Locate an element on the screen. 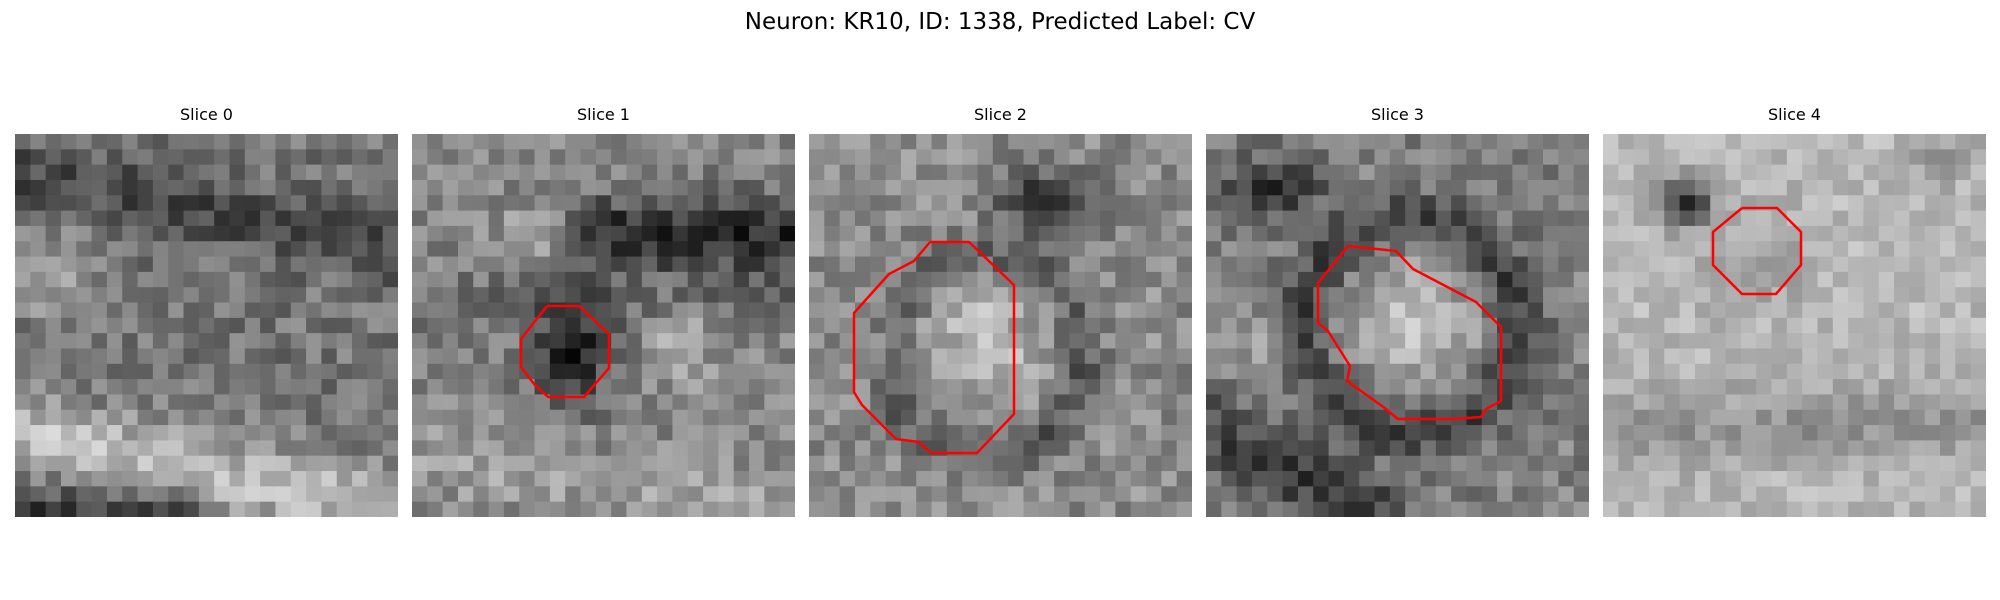  slice-title: Slice 3 is located at coordinates (1397, 114).